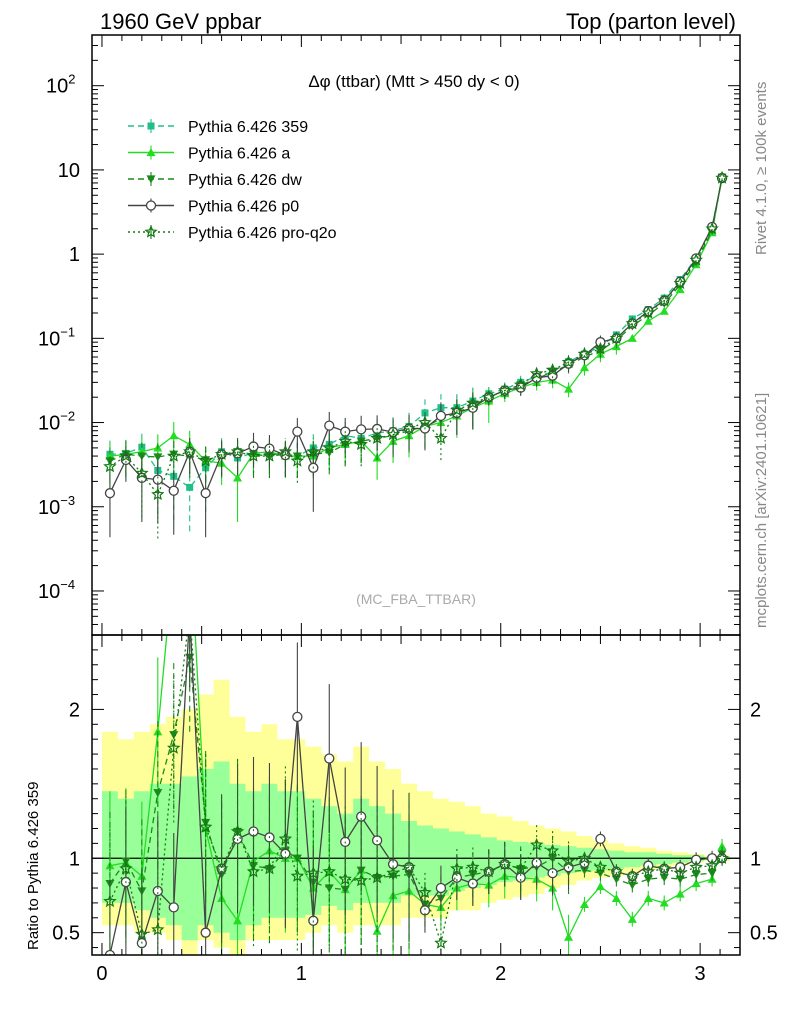 This screenshot has width=786, height=1024. What do you see at coordinates (651, 21) in the screenshot?
I see `header-right: Top (parton level)` at bounding box center [651, 21].